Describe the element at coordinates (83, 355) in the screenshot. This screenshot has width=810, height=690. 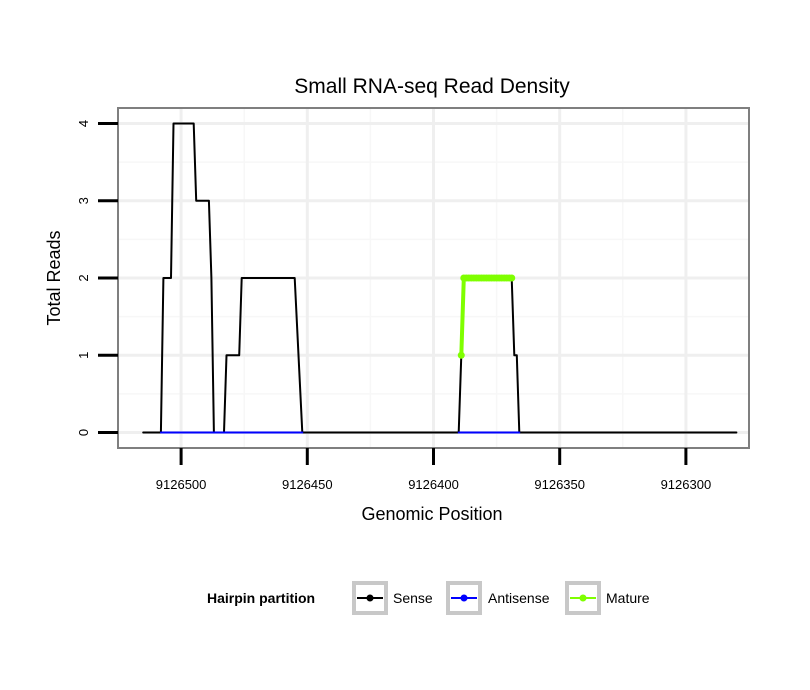
I see `y-tick-label: 1` at that location.